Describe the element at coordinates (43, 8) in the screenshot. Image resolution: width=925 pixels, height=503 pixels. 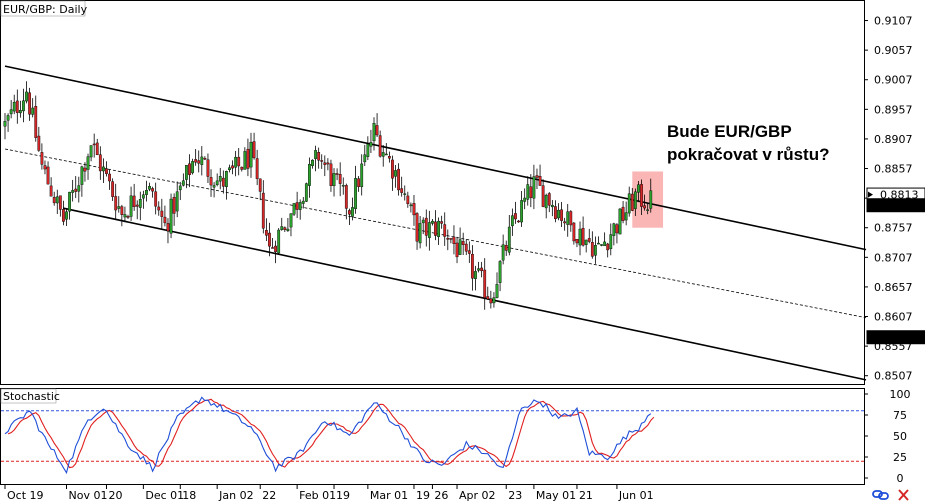
I see `symbol-label-box` at that location.